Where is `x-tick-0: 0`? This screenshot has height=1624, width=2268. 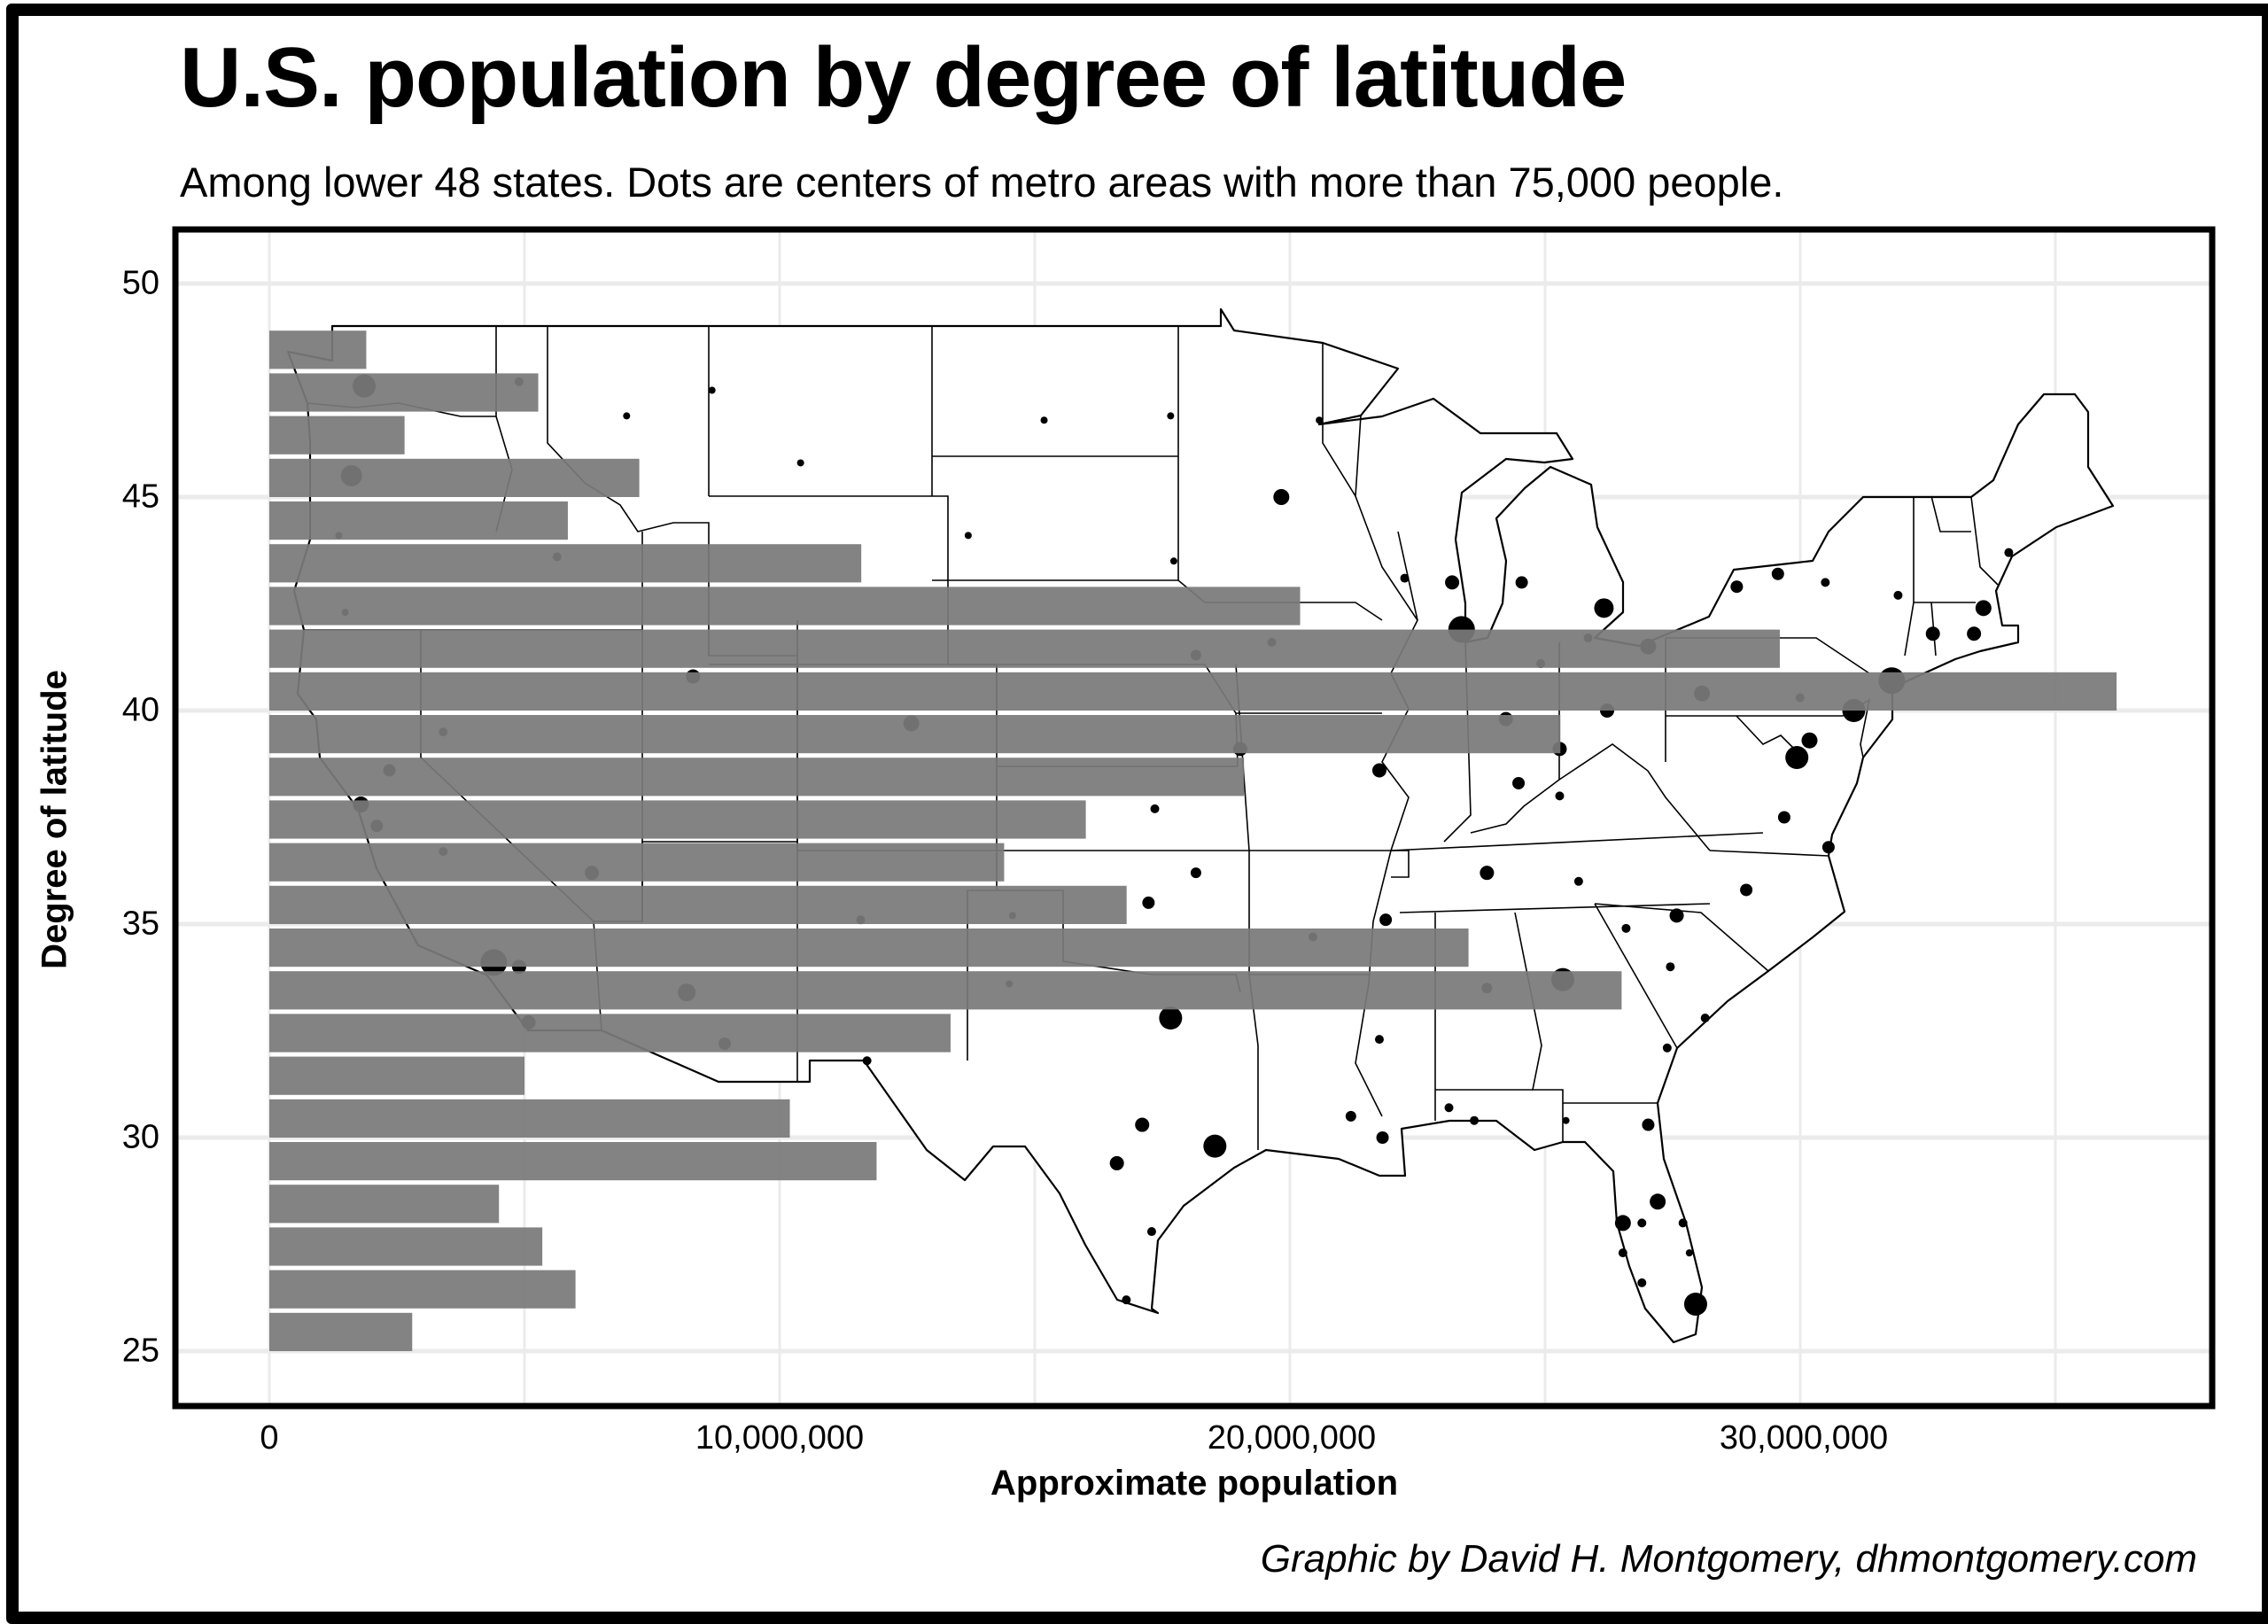
x-tick-0: 0 is located at coordinates (269, 1438).